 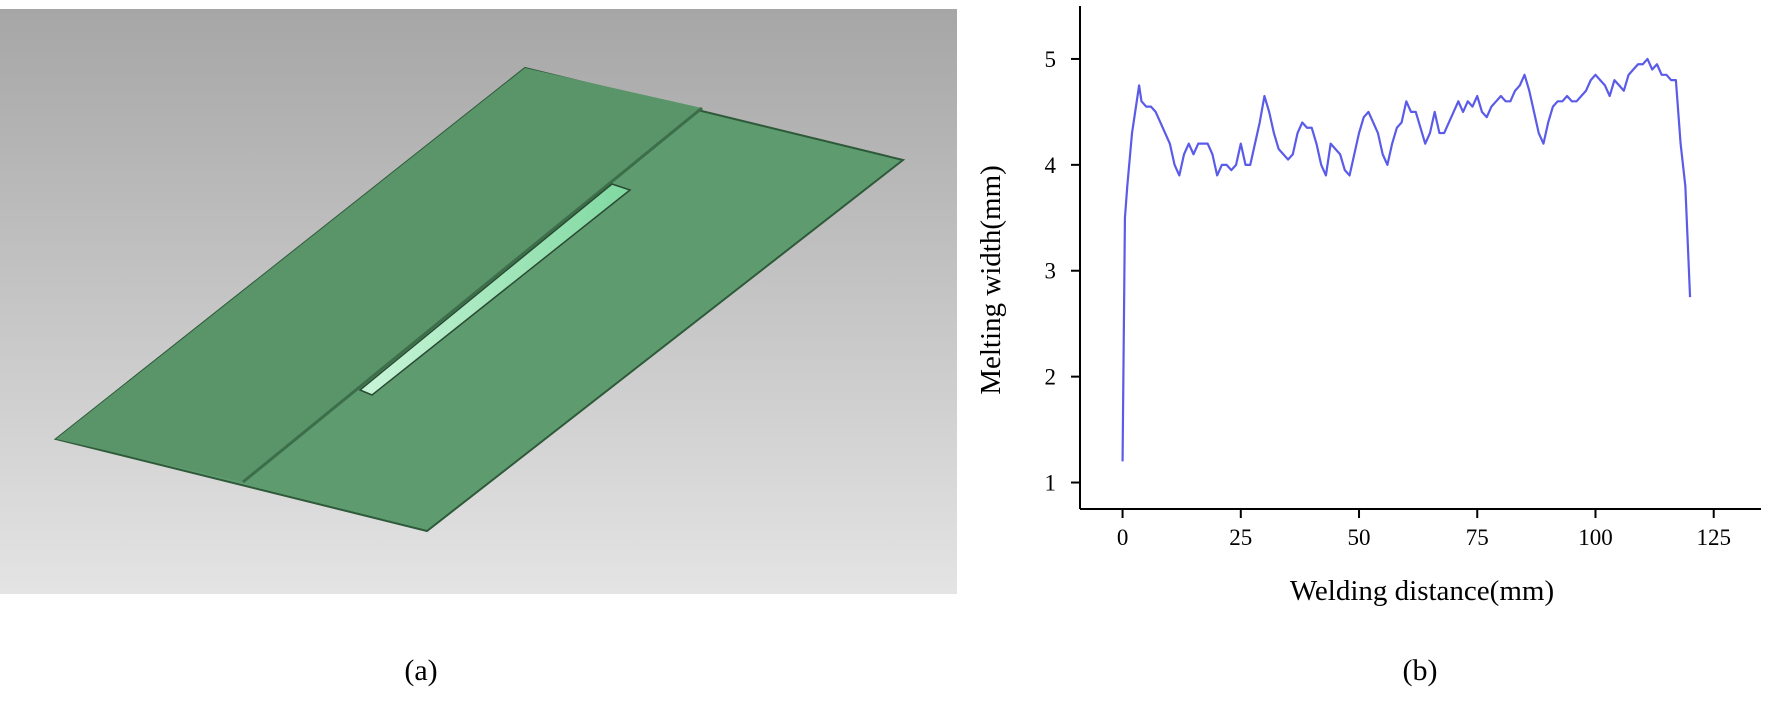 What do you see at coordinates (1713, 537) in the screenshot?
I see `x-tick-label: 125` at bounding box center [1713, 537].